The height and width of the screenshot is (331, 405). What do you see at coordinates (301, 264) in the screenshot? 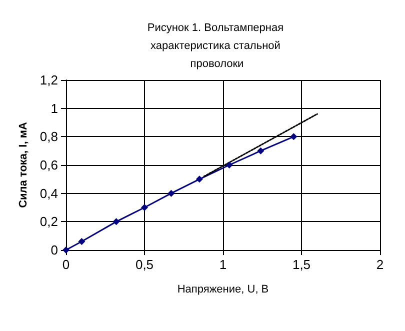
I see `x-tick-label: 1,5` at bounding box center [301, 264].